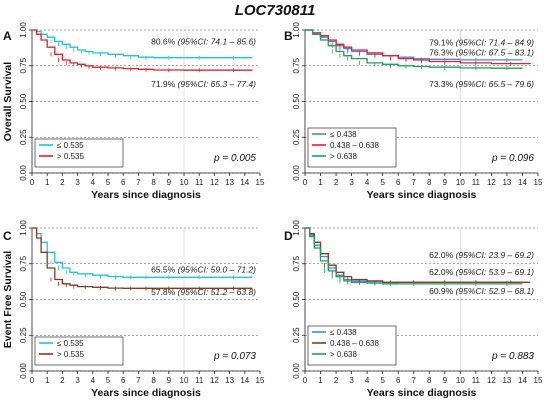  I want to click on legend-label: > 0.638, so click(343, 156).